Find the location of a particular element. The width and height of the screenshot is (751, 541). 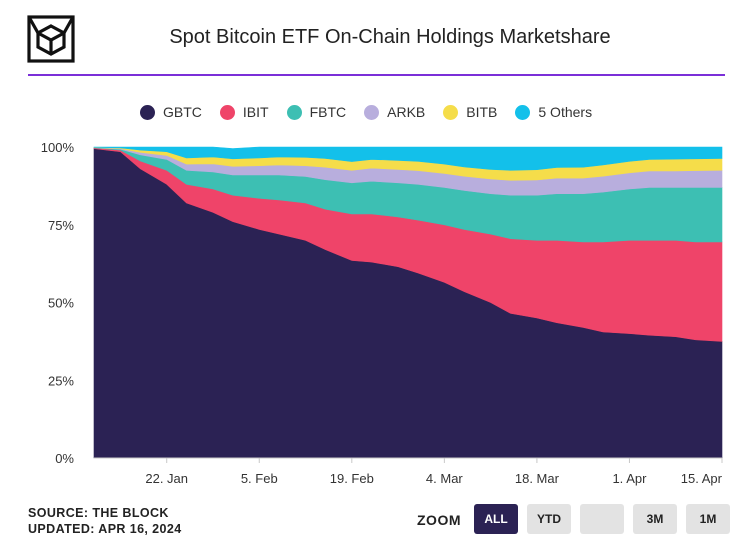

zoom-button-blank is located at coordinates (602, 519).